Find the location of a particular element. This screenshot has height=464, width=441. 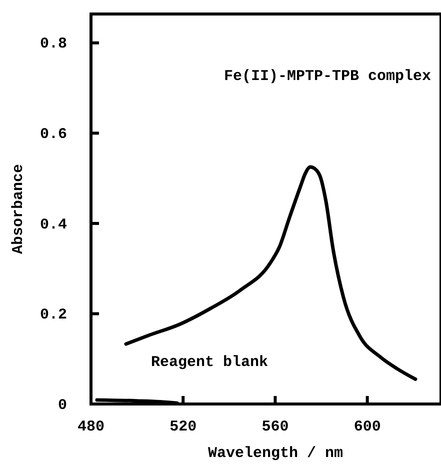

annotation: Reagent blank is located at coordinates (209, 362).